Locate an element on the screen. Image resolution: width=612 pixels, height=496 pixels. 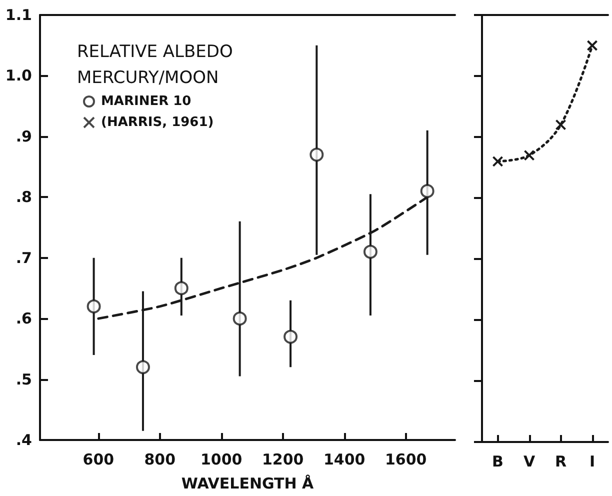
y-tick-label: .7 is located at coordinates (24, 257).